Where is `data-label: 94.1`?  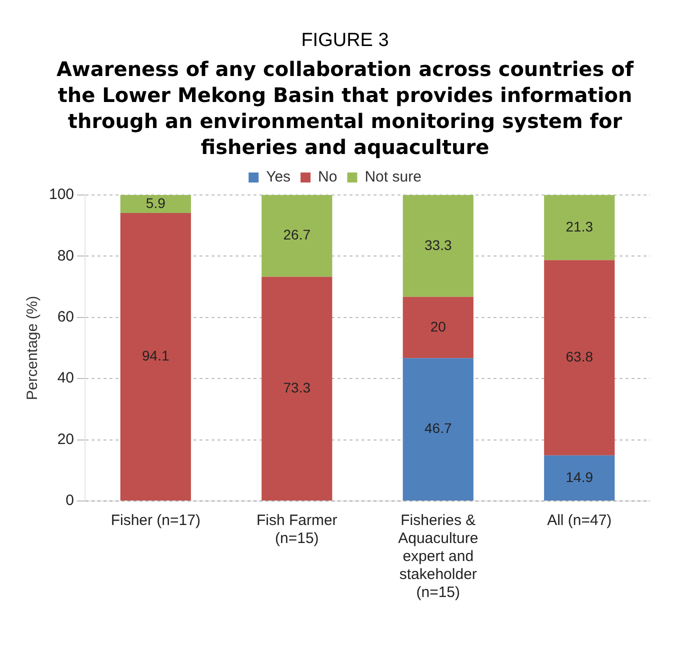
data-label: 94.1 is located at coordinates (156, 356).